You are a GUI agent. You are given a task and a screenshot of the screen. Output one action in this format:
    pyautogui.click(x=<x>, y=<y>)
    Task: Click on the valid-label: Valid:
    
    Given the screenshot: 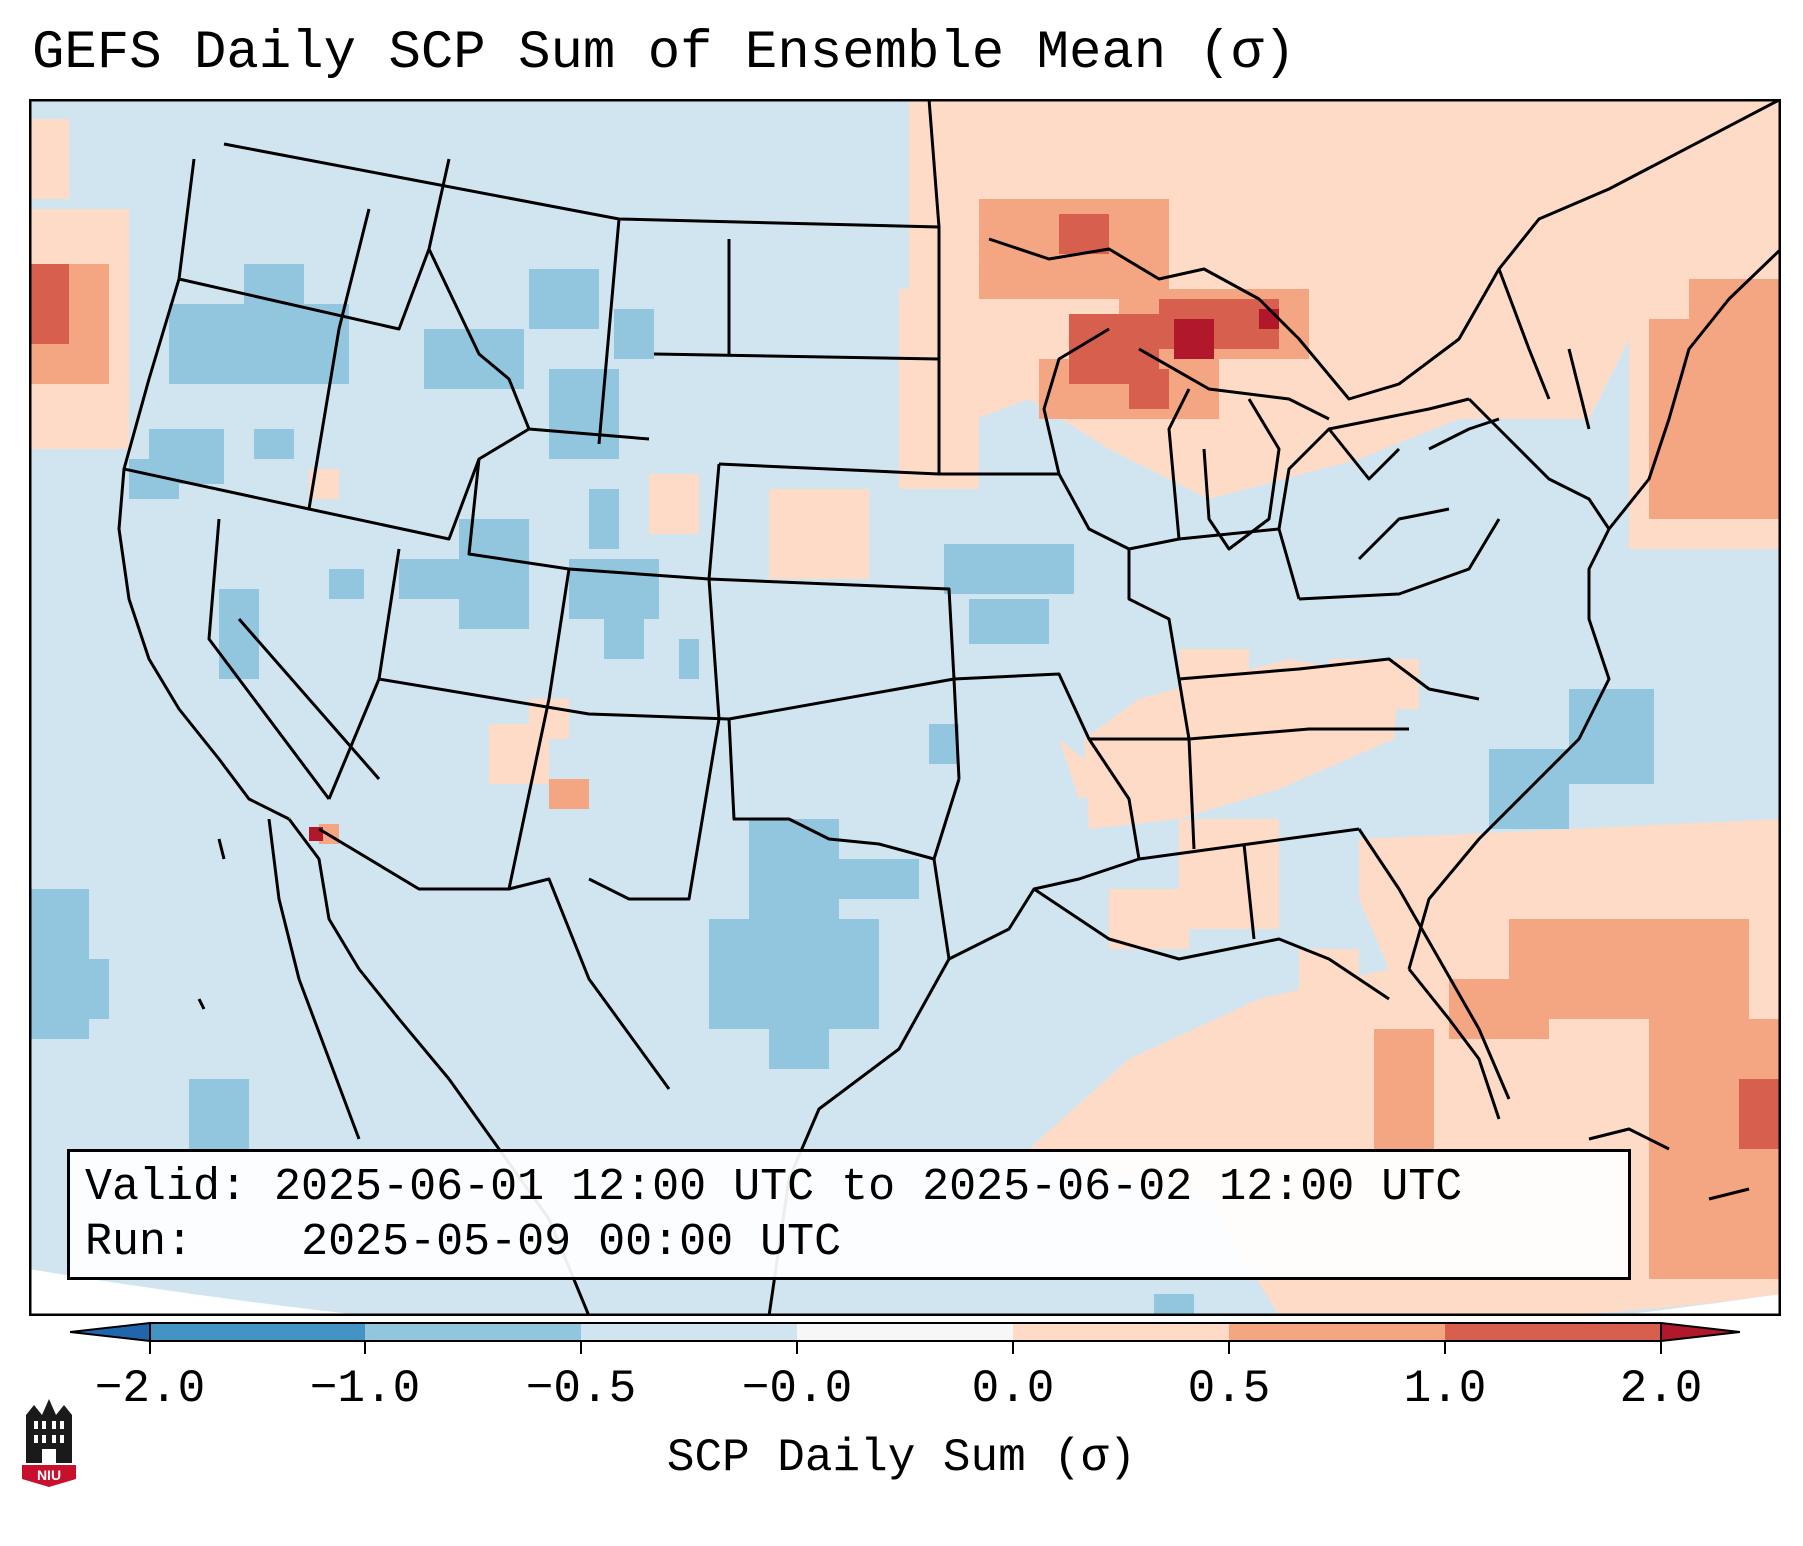 What is the action you would take?
    pyautogui.click(x=166, y=1187)
    